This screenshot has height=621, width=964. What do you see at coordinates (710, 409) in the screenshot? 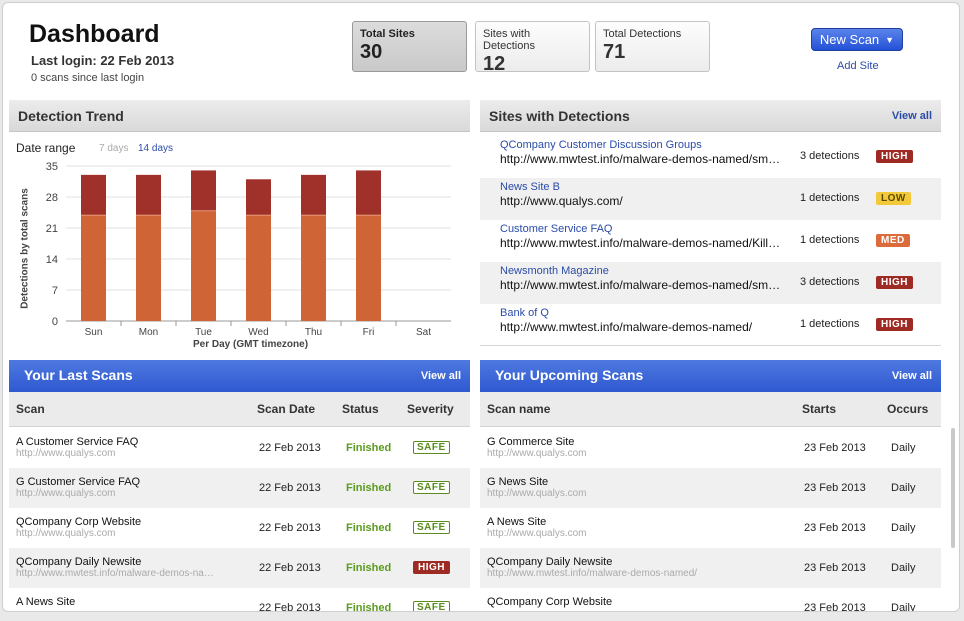
I see `upcoming-scans-table-header: Scan name Starts Occurs` at bounding box center [710, 409].